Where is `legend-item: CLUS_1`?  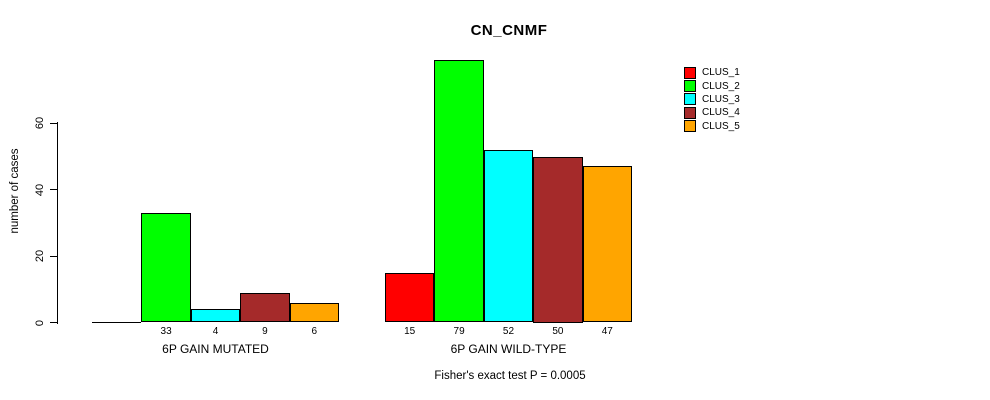 legend-item: CLUS_1 is located at coordinates (712, 72).